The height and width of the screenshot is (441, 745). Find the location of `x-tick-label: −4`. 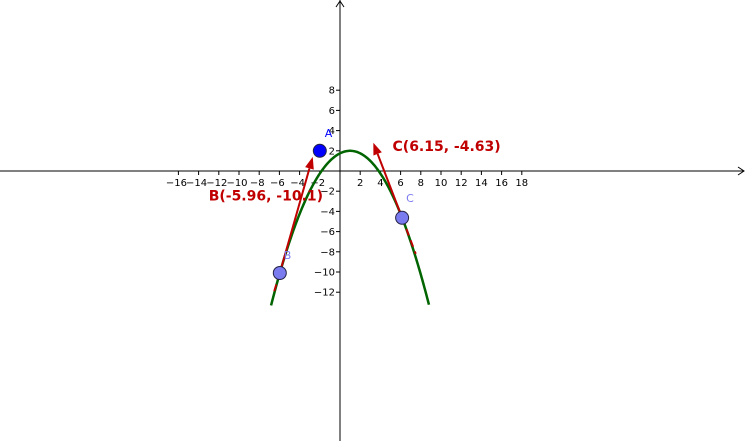

x-tick-label: −4 is located at coordinates (297, 183).